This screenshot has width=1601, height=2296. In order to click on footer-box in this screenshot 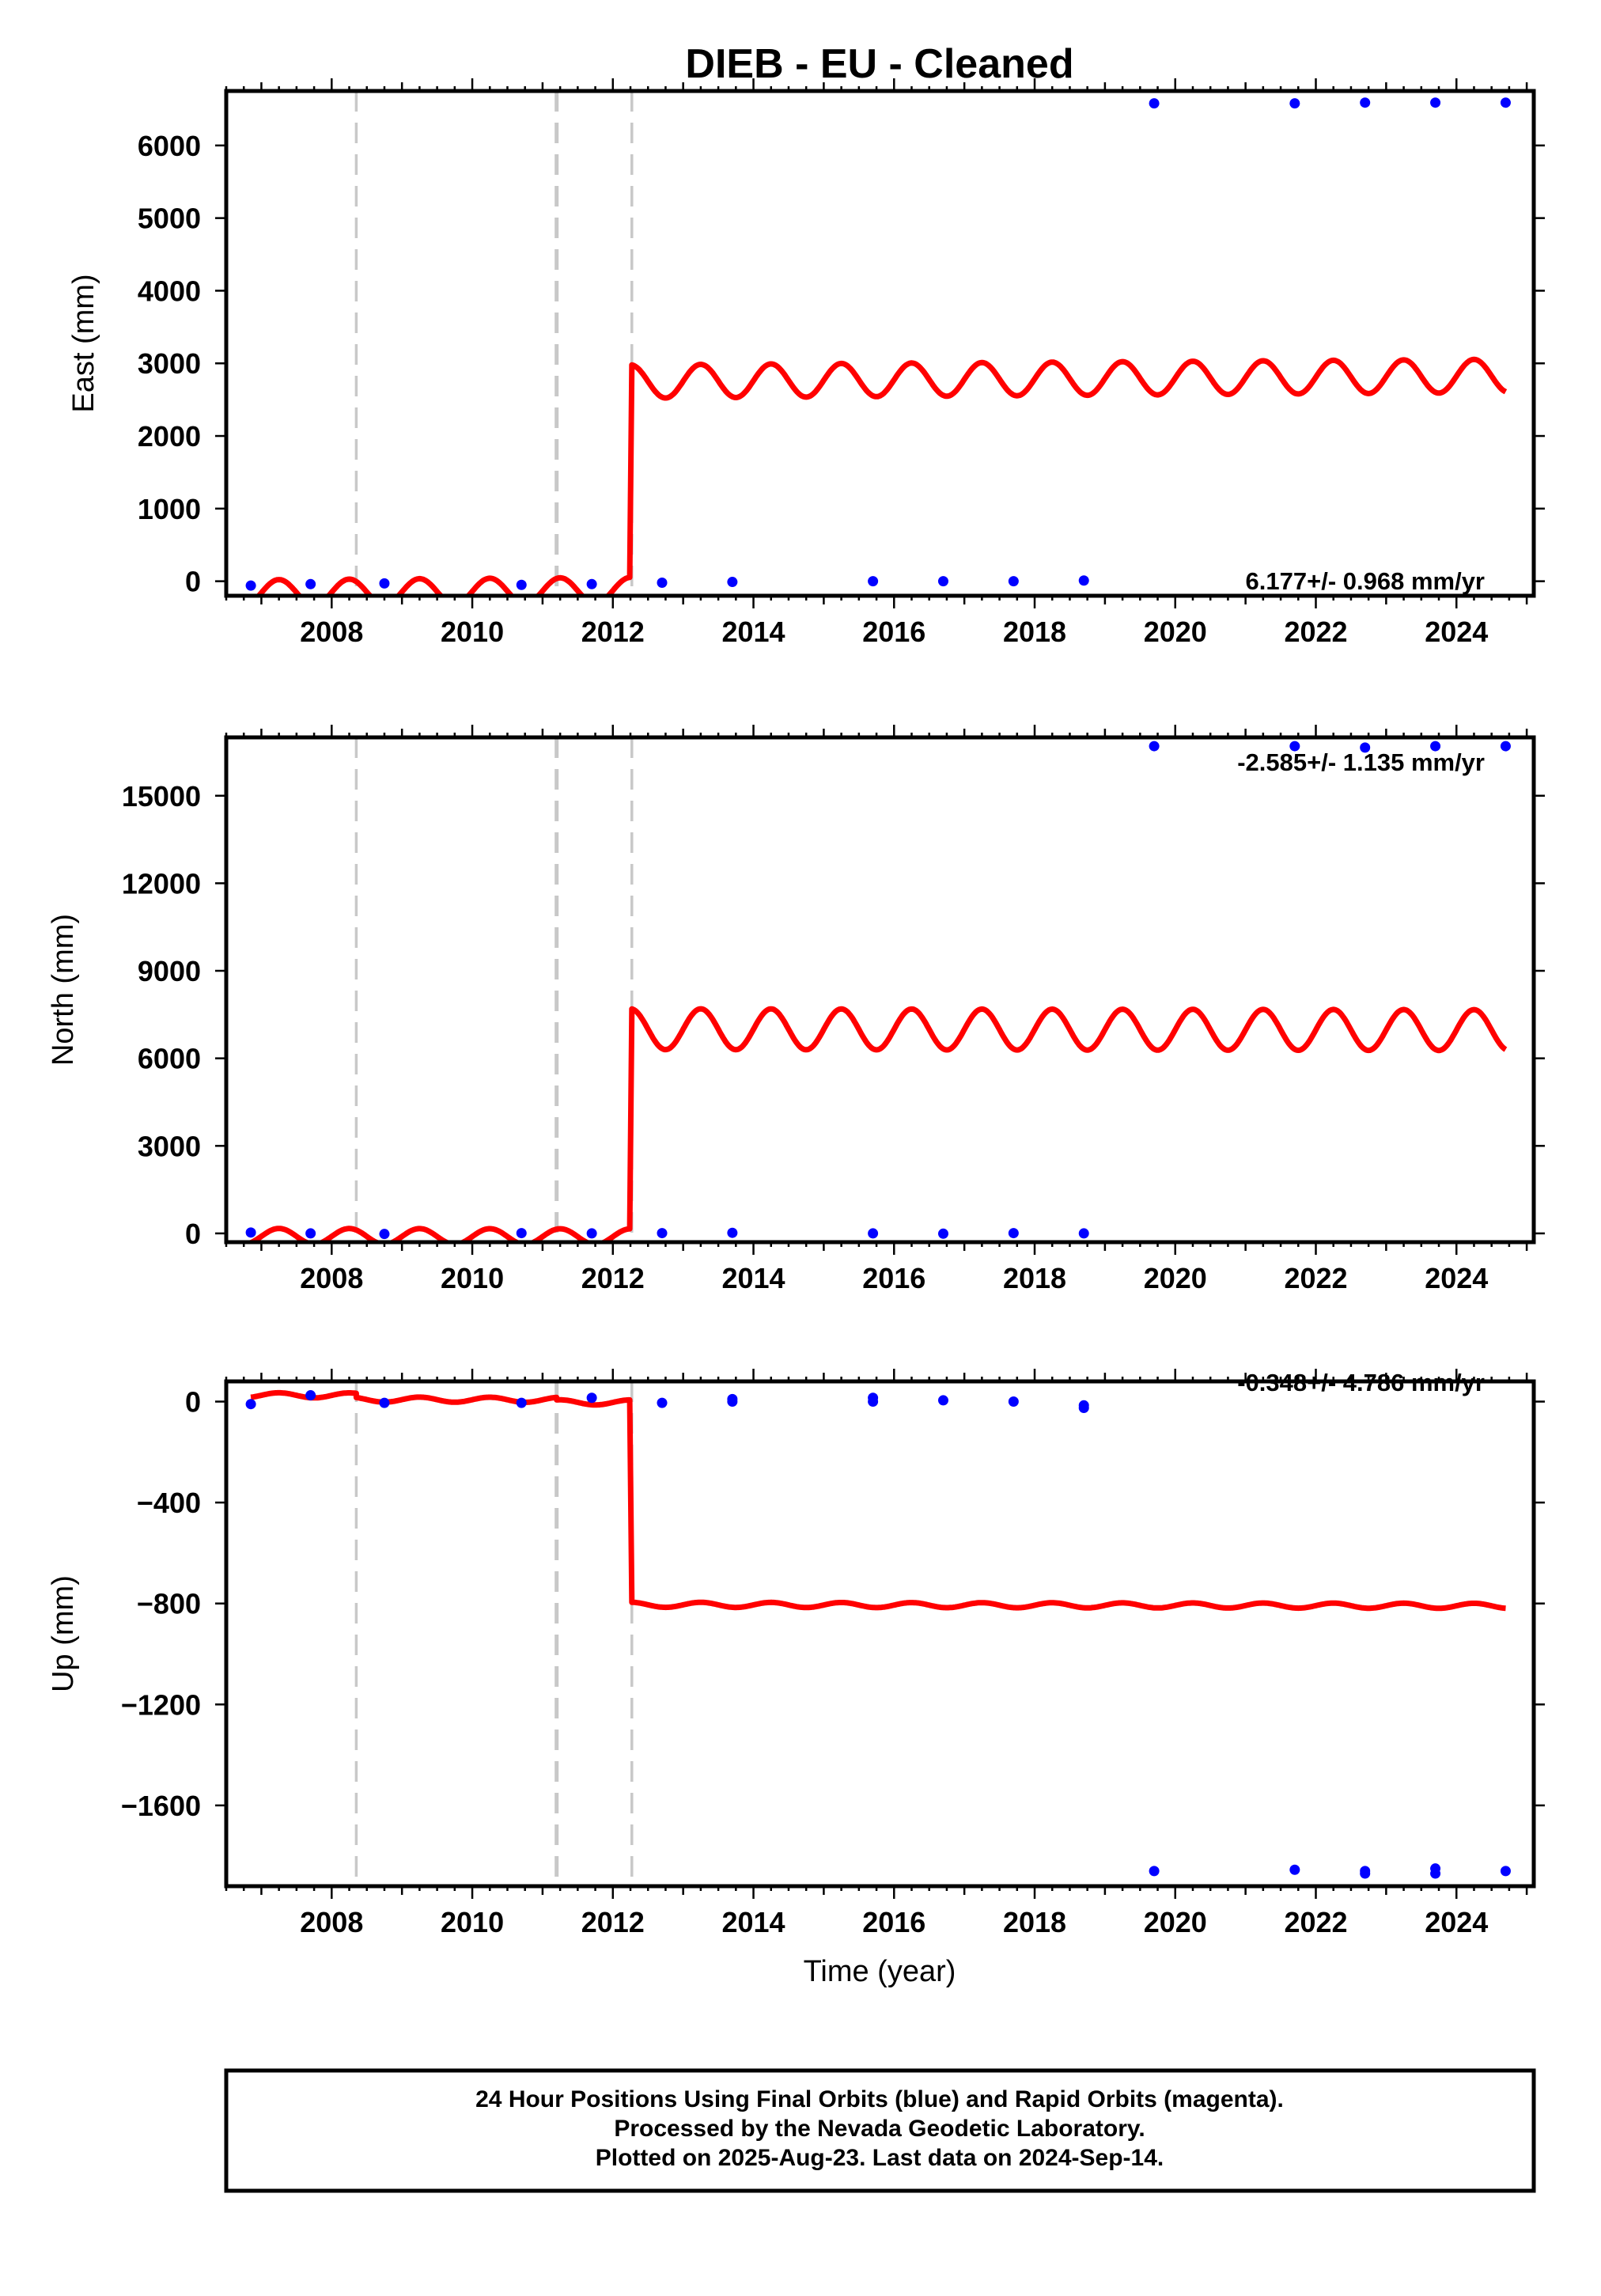, I will do `click(880, 2130)`.